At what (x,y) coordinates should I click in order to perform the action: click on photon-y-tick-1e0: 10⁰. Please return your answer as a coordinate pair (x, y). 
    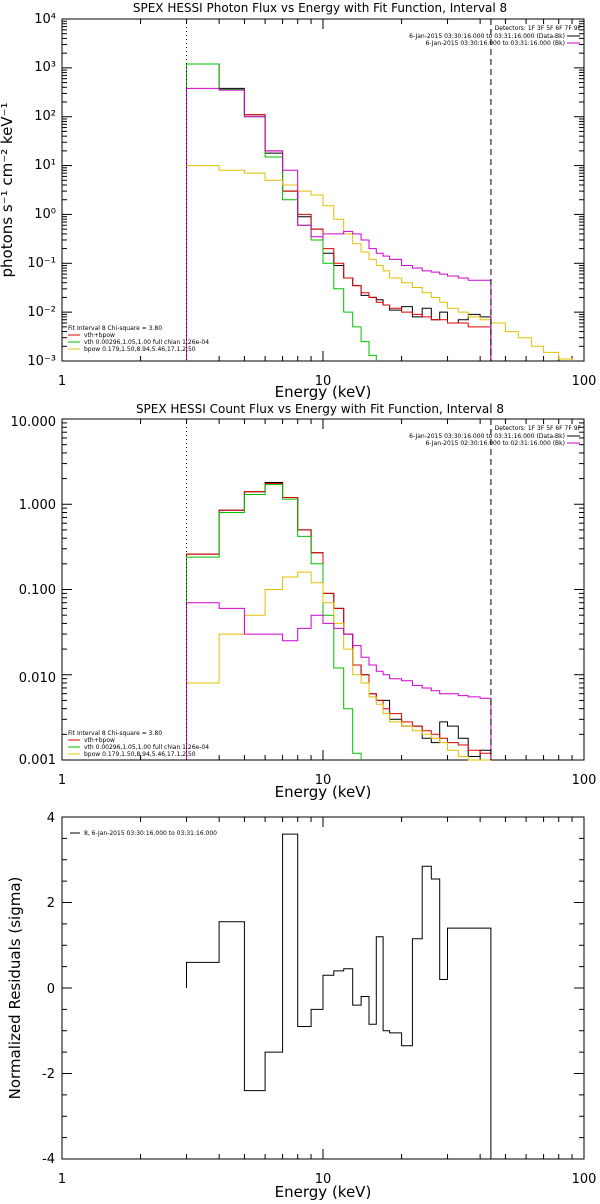
    Looking at the image, I should click on (45, 214).